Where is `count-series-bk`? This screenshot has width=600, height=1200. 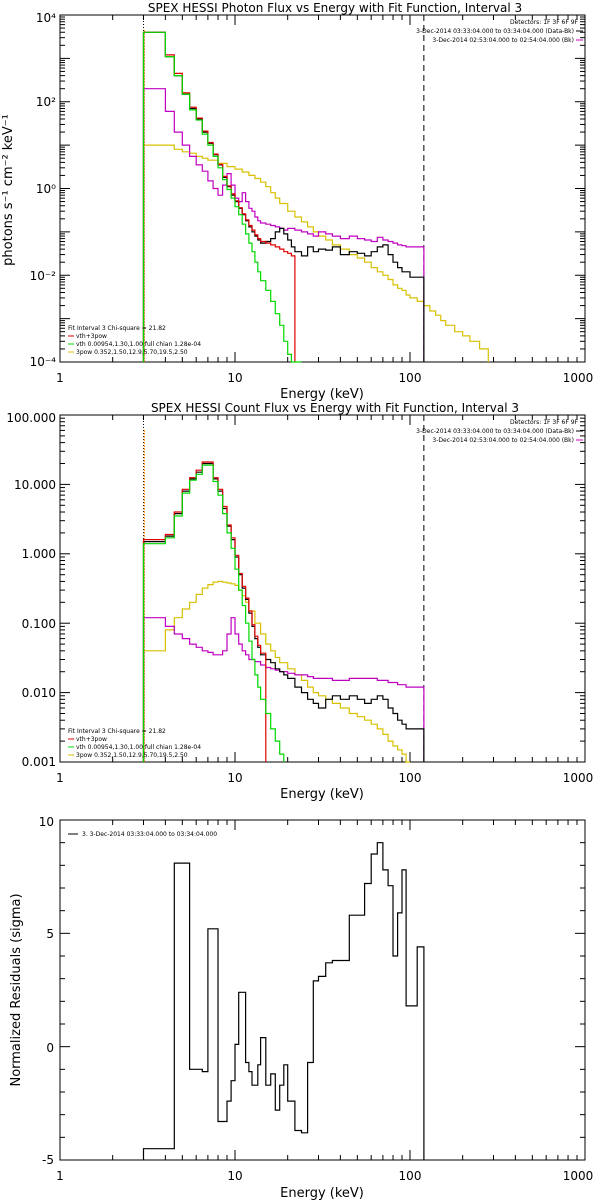 count-series-bk is located at coordinates (283, 689).